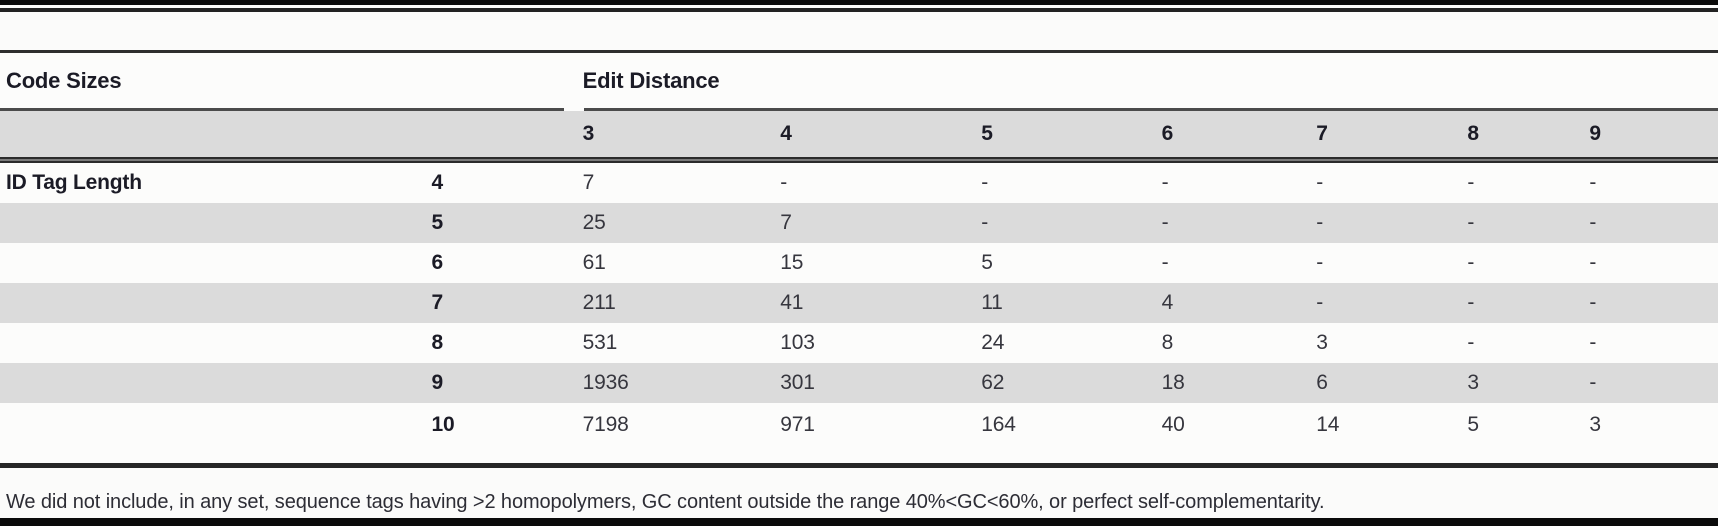 The width and height of the screenshot is (1718, 526). I want to click on value-cell: 11, so click(992, 302).